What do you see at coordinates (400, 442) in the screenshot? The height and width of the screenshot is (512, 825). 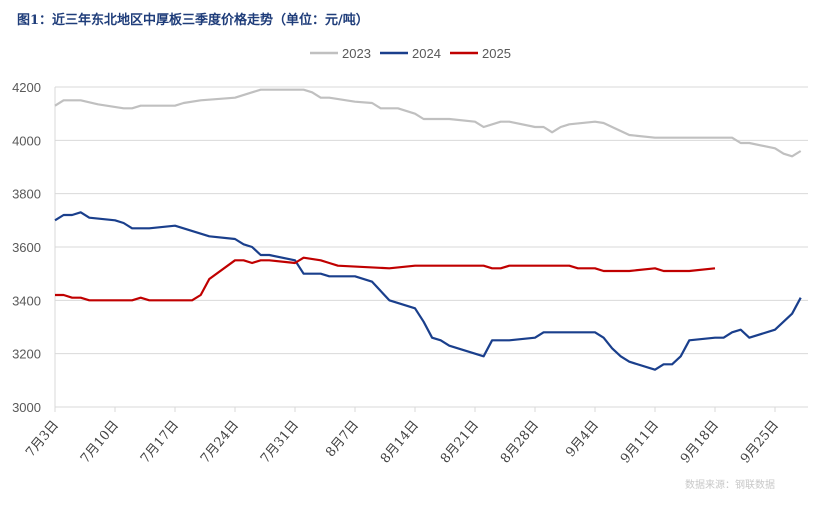 I see `x-tick-label: 8月14日` at bounding box center [400, 442].